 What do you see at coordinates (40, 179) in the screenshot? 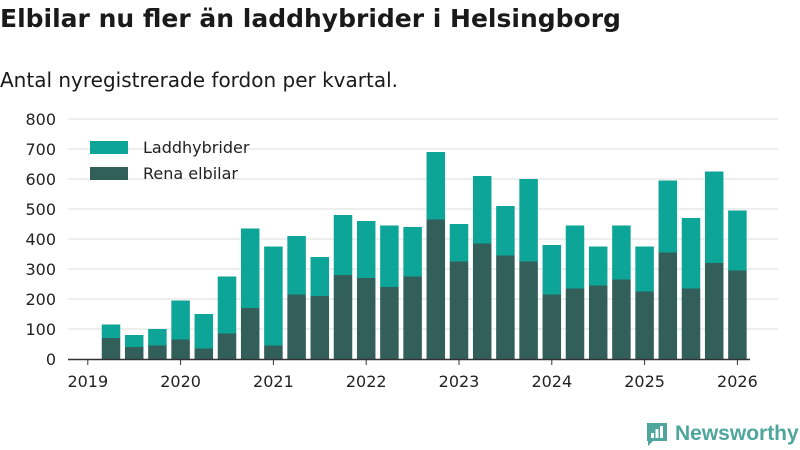
I see `y-tick-label: 600` at bounding box center [40, 179].